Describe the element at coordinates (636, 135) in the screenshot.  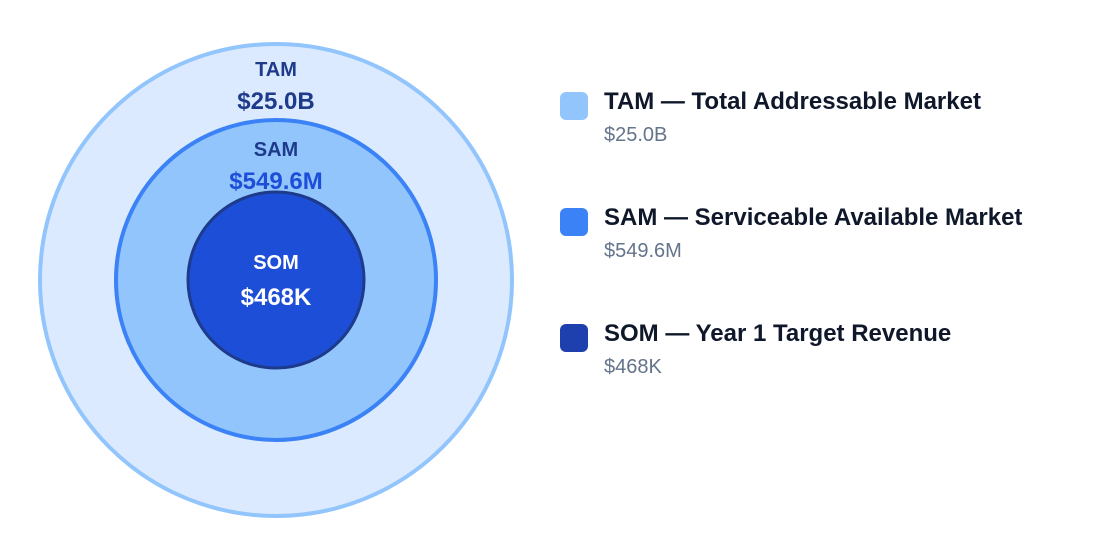
I see `legend-value-tam: $25.0B` at that location.